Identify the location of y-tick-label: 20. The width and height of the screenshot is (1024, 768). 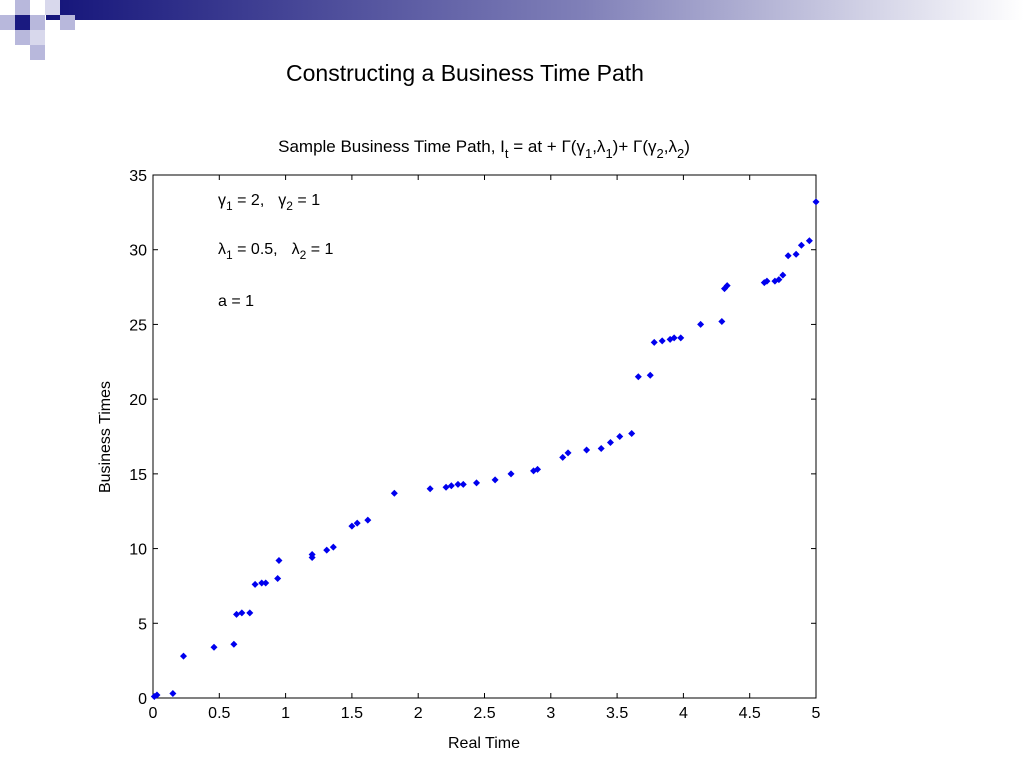
(138, 400).